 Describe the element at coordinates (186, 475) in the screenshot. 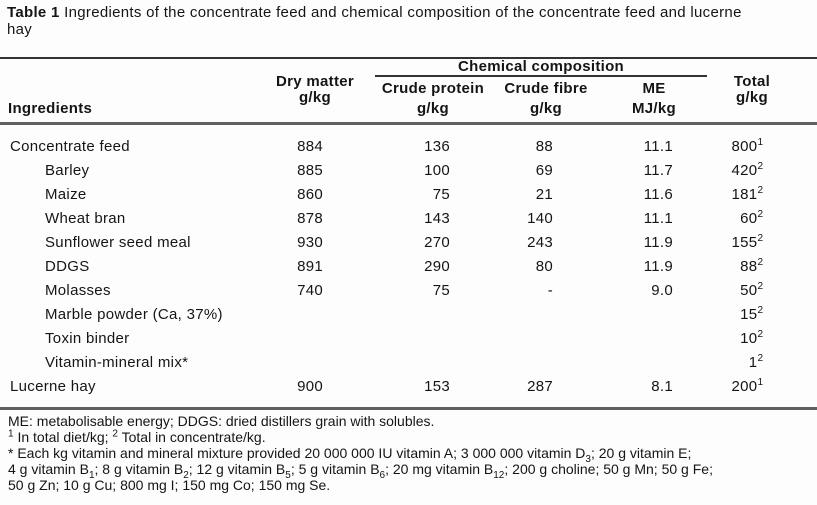

I see `chemical-subscript: 2` at that location.